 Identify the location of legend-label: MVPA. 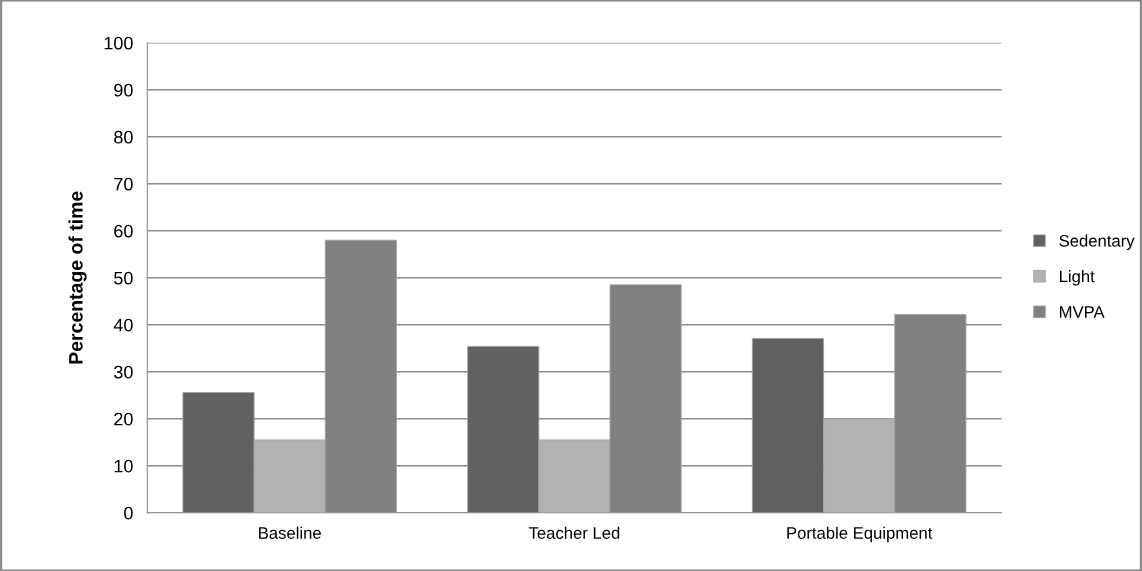
(1082, 312).